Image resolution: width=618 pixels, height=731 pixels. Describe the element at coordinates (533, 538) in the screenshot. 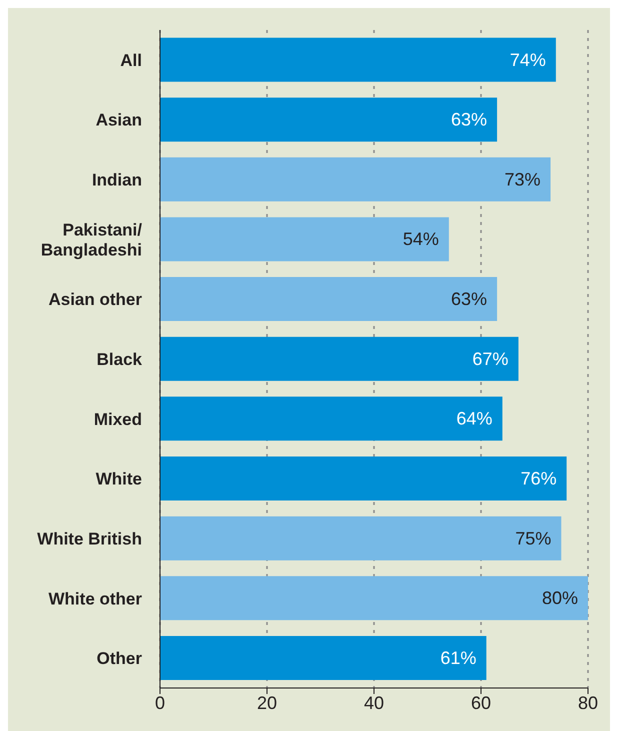

I see `data-label: 75%` at that location.